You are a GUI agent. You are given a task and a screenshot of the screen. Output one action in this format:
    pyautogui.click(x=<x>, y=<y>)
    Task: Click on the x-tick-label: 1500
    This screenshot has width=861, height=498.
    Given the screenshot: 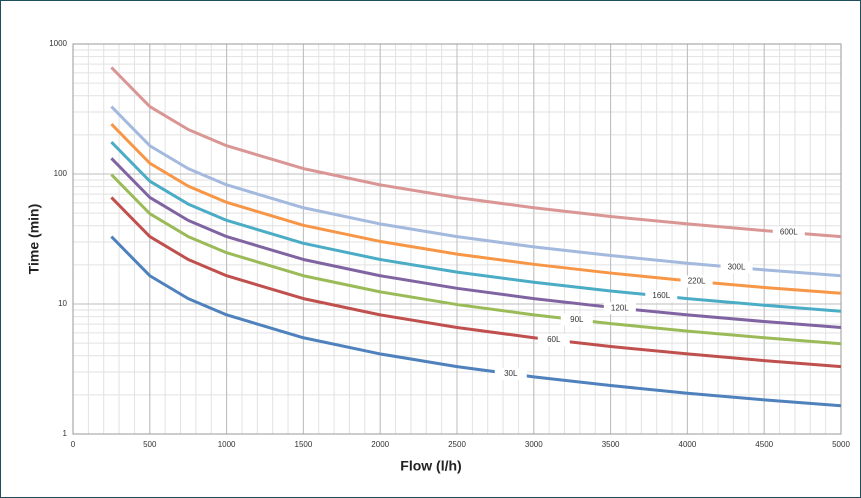 What is the action you would take?
    pyautogui.click(x=304, y=444)
    